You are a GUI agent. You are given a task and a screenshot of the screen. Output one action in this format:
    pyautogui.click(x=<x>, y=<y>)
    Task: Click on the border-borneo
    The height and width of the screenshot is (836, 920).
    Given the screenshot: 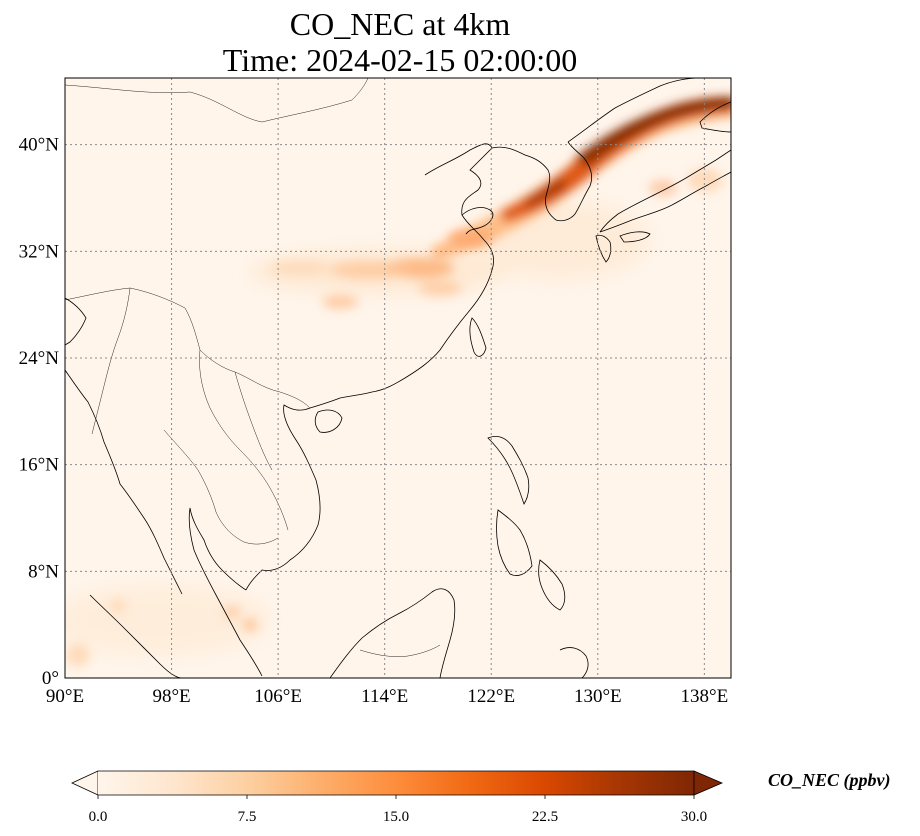 What is the action you would take?
    pyautogui.click(x=400, y=650)
    